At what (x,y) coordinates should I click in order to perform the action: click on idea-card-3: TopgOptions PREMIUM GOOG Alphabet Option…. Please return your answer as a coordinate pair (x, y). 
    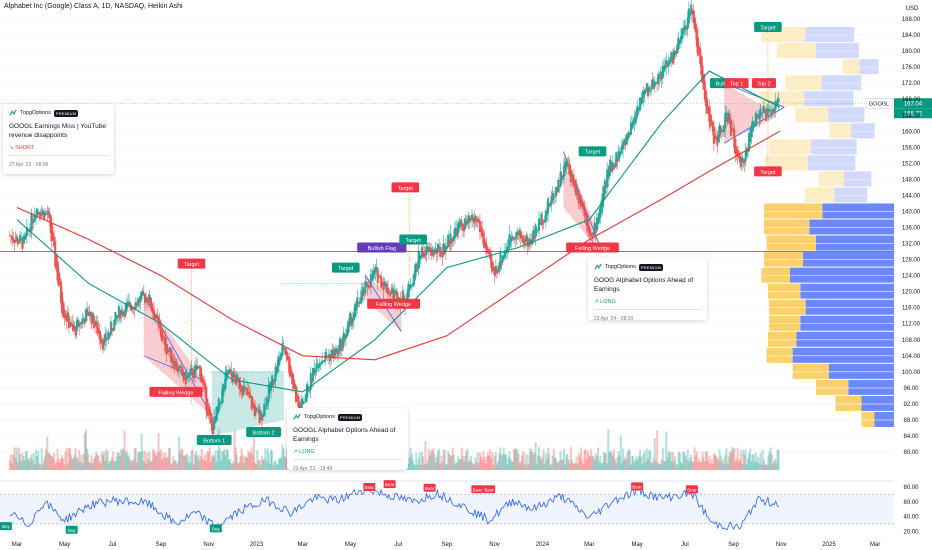
    Looking at the image, I should click on (647, 290).